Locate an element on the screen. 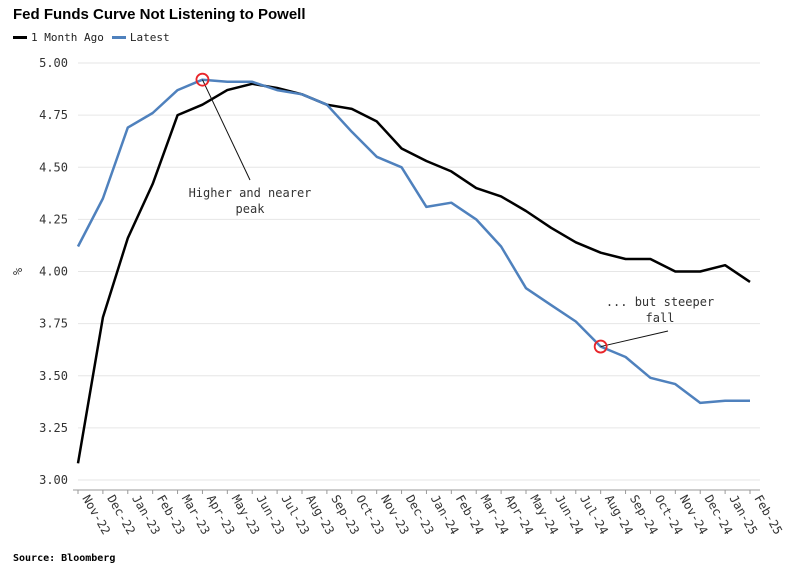  y-tick-label: 3.25 is located at coordinates (53, 428).